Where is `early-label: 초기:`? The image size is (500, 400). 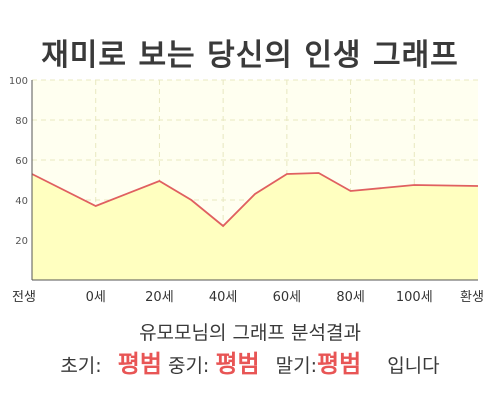 early-label: 초기: is located at coordinates (81, 366).